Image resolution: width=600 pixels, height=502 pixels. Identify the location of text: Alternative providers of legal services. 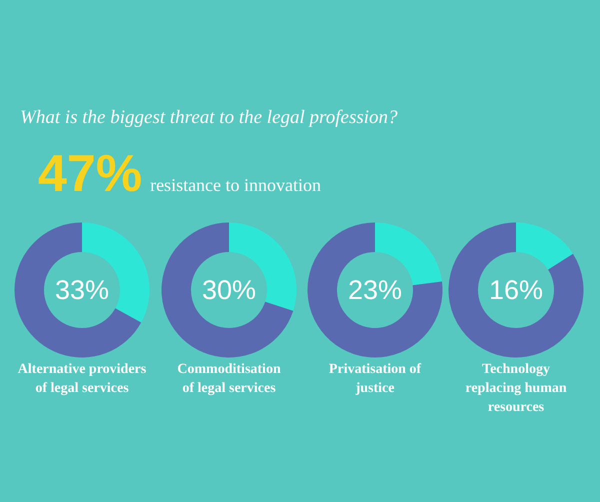
(81, 379).